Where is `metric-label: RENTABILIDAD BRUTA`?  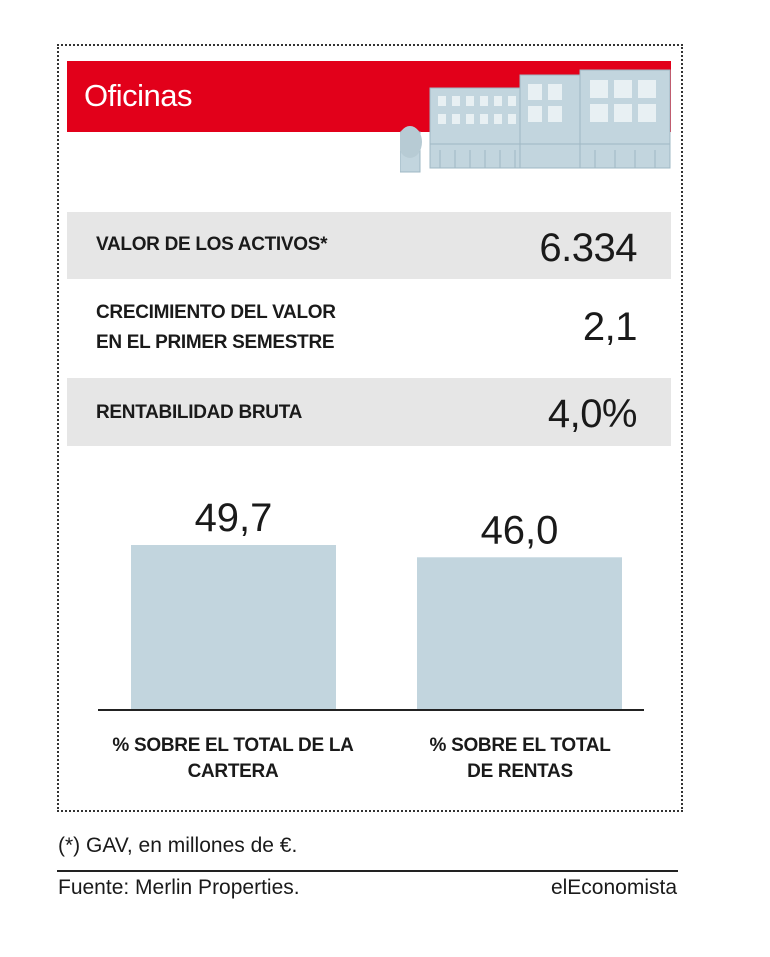 metric-label: RENTABILIDAD BRUTA is located at coordinates (199, 412).